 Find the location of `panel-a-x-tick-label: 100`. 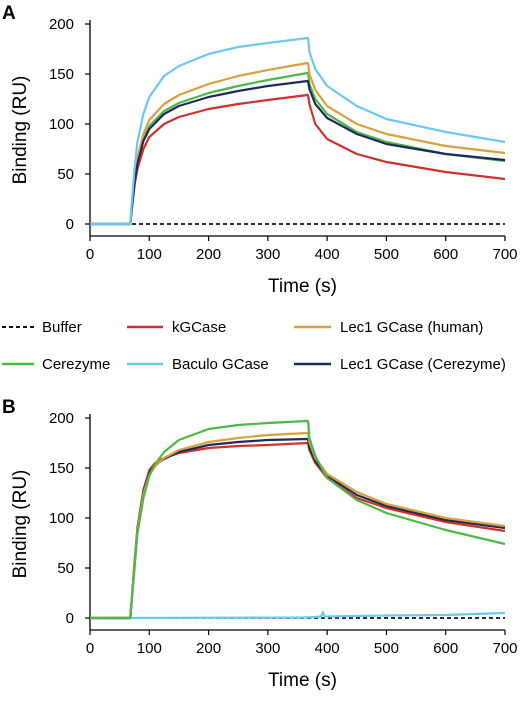

panel-a-x-tick-label: 100 is located at coordinates (149, 254).